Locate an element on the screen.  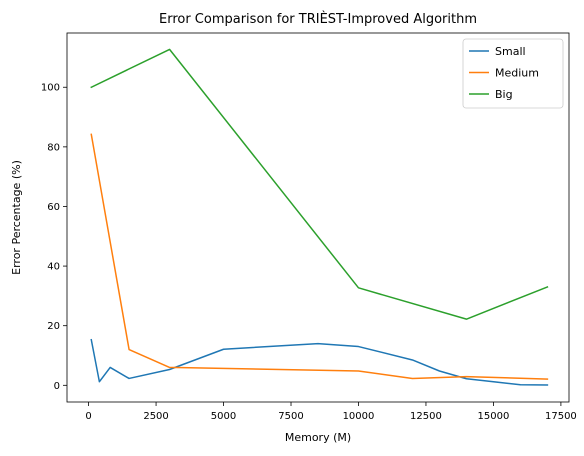
y-tick-label: 100 is located at coordinates (50, 88).